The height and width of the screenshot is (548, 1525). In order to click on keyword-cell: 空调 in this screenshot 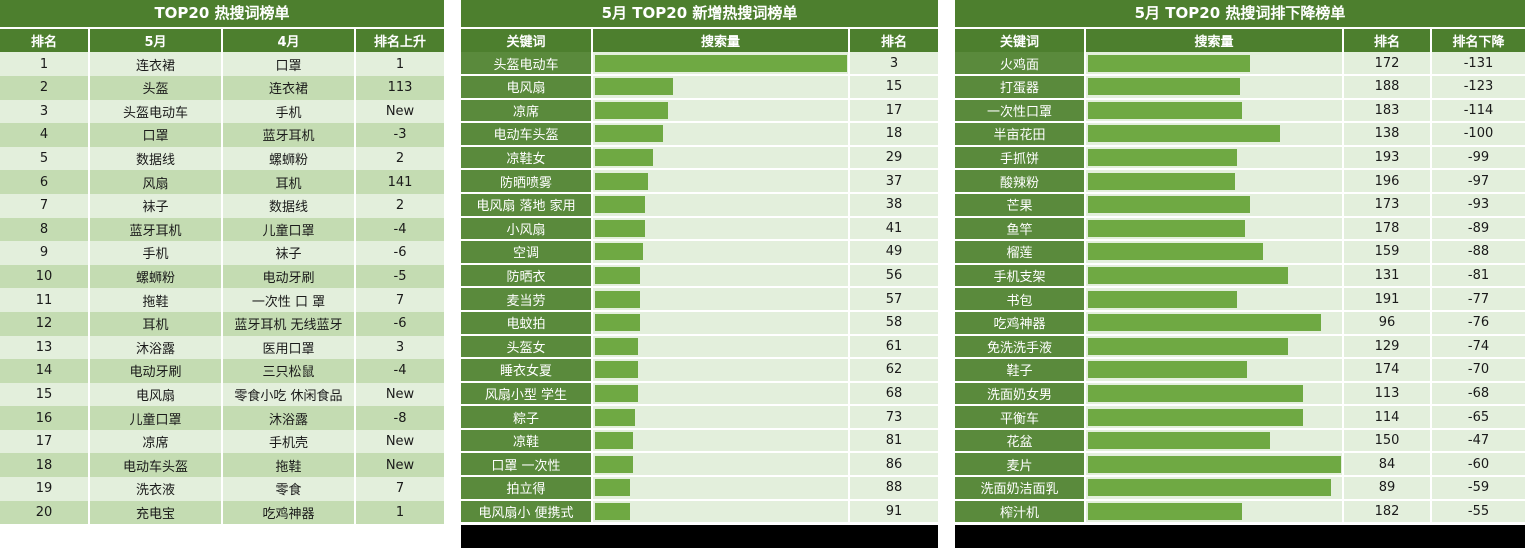, I will do `click(527, 253)`.